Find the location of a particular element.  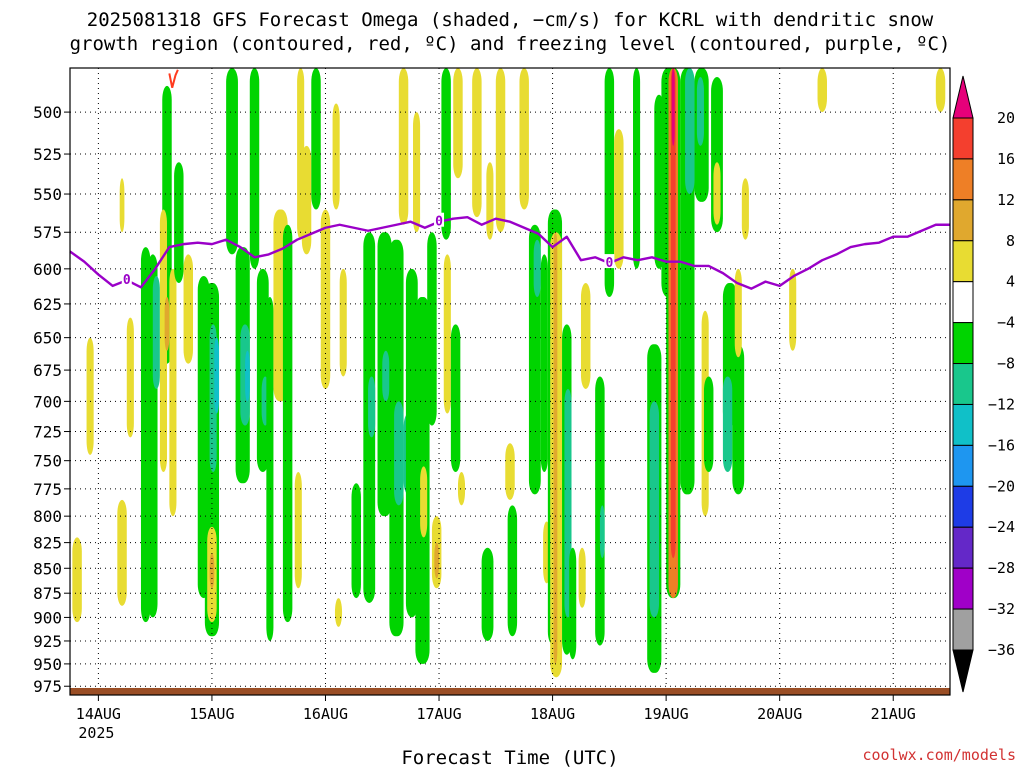

y-tick-label: 650 is located at coordinates (47, 338).